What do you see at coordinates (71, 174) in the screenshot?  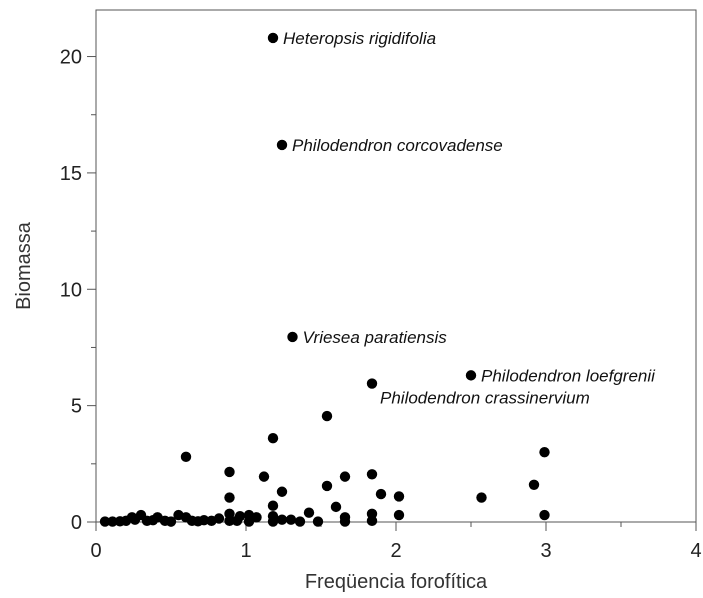 I see `y-tick-label: 15` at bounding box center [71, 174].